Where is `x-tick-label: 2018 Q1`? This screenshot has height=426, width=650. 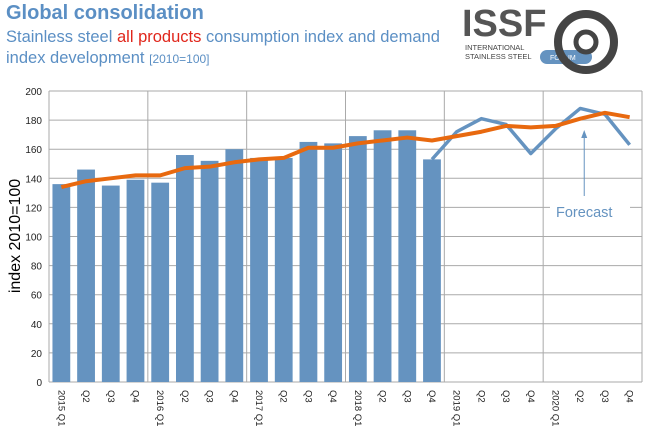
x-tick-label: 2018 Q1 is located at coordinates (357, 408).